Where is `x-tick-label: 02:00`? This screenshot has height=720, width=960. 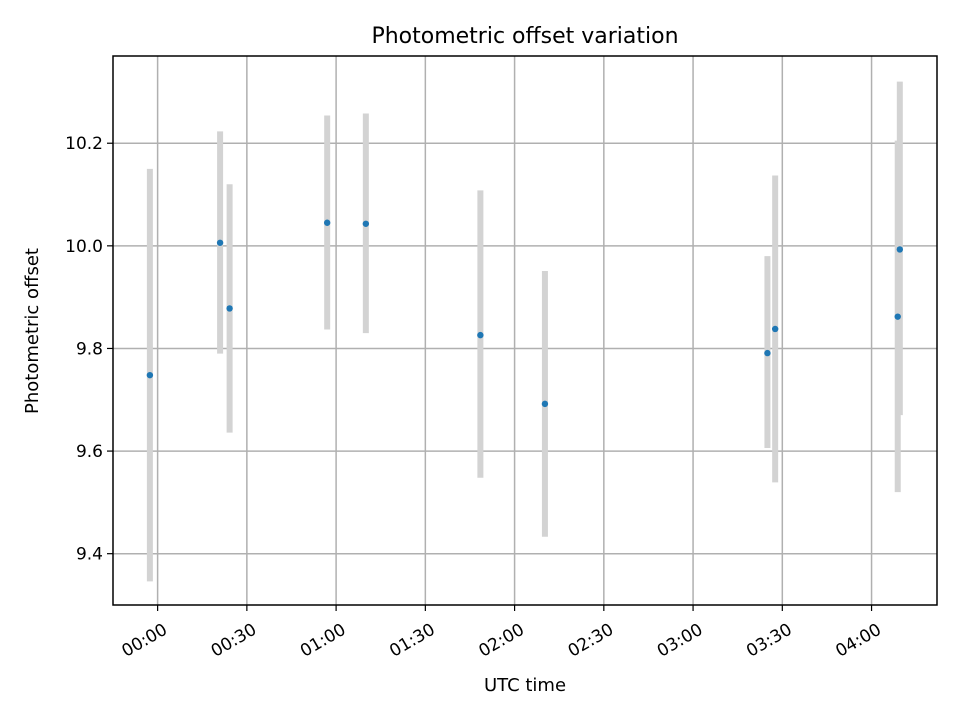 x-tick-label: 02:00 is located at coordinates (501, 641).